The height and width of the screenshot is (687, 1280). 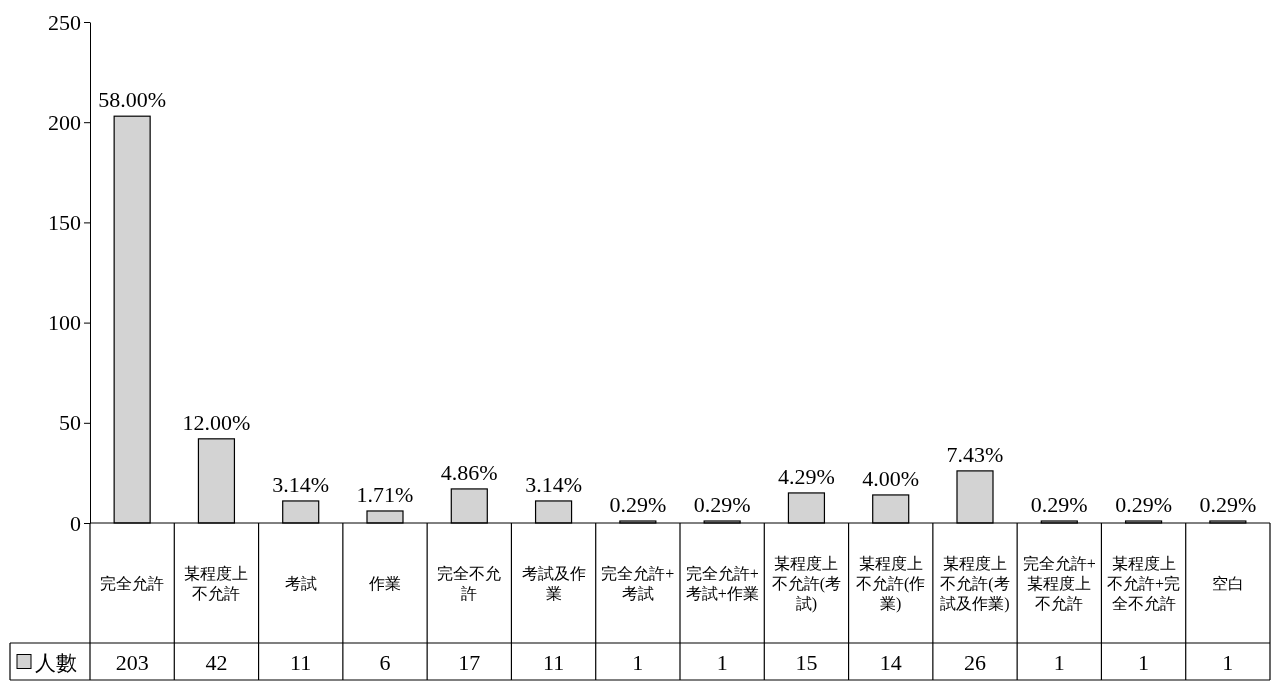 What do you see at coordinates (132, 662) in the screenshot?
I see `data-label: 203` at bounding box center [132, 662].